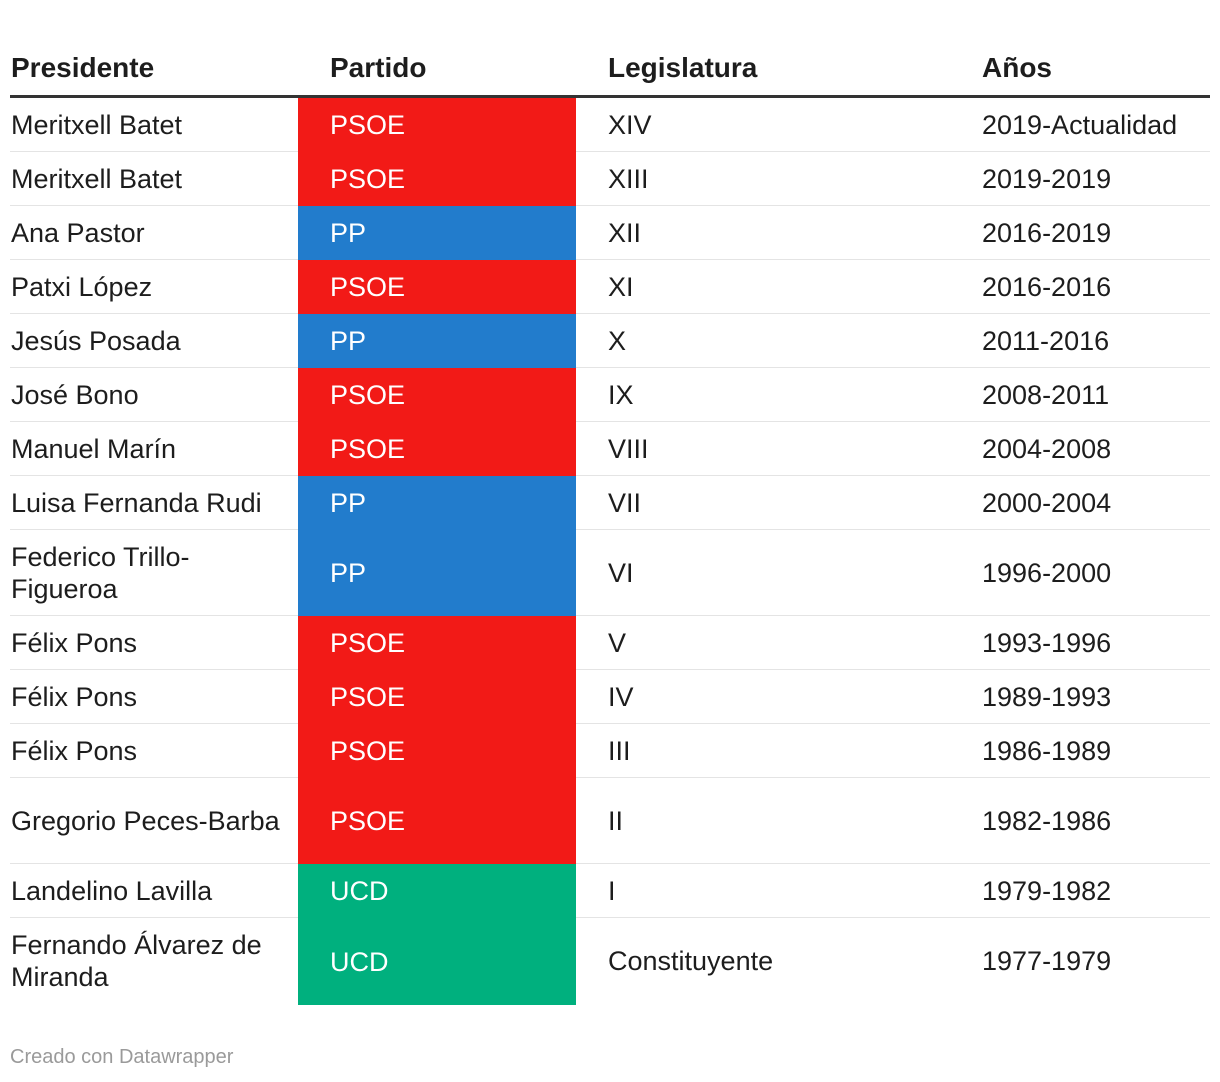  Describe the element at coordinates (122, 1057) in the screenshot. I see `datawrapper-credit: Creado con Datawrapper` at that location.